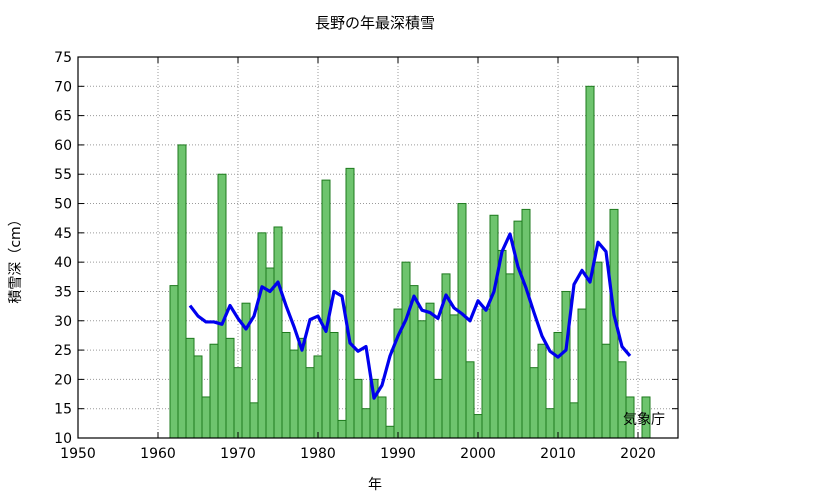 The width and height of the screenshot is (833, 498). I want to click on bar-2009, so click(550, 423).